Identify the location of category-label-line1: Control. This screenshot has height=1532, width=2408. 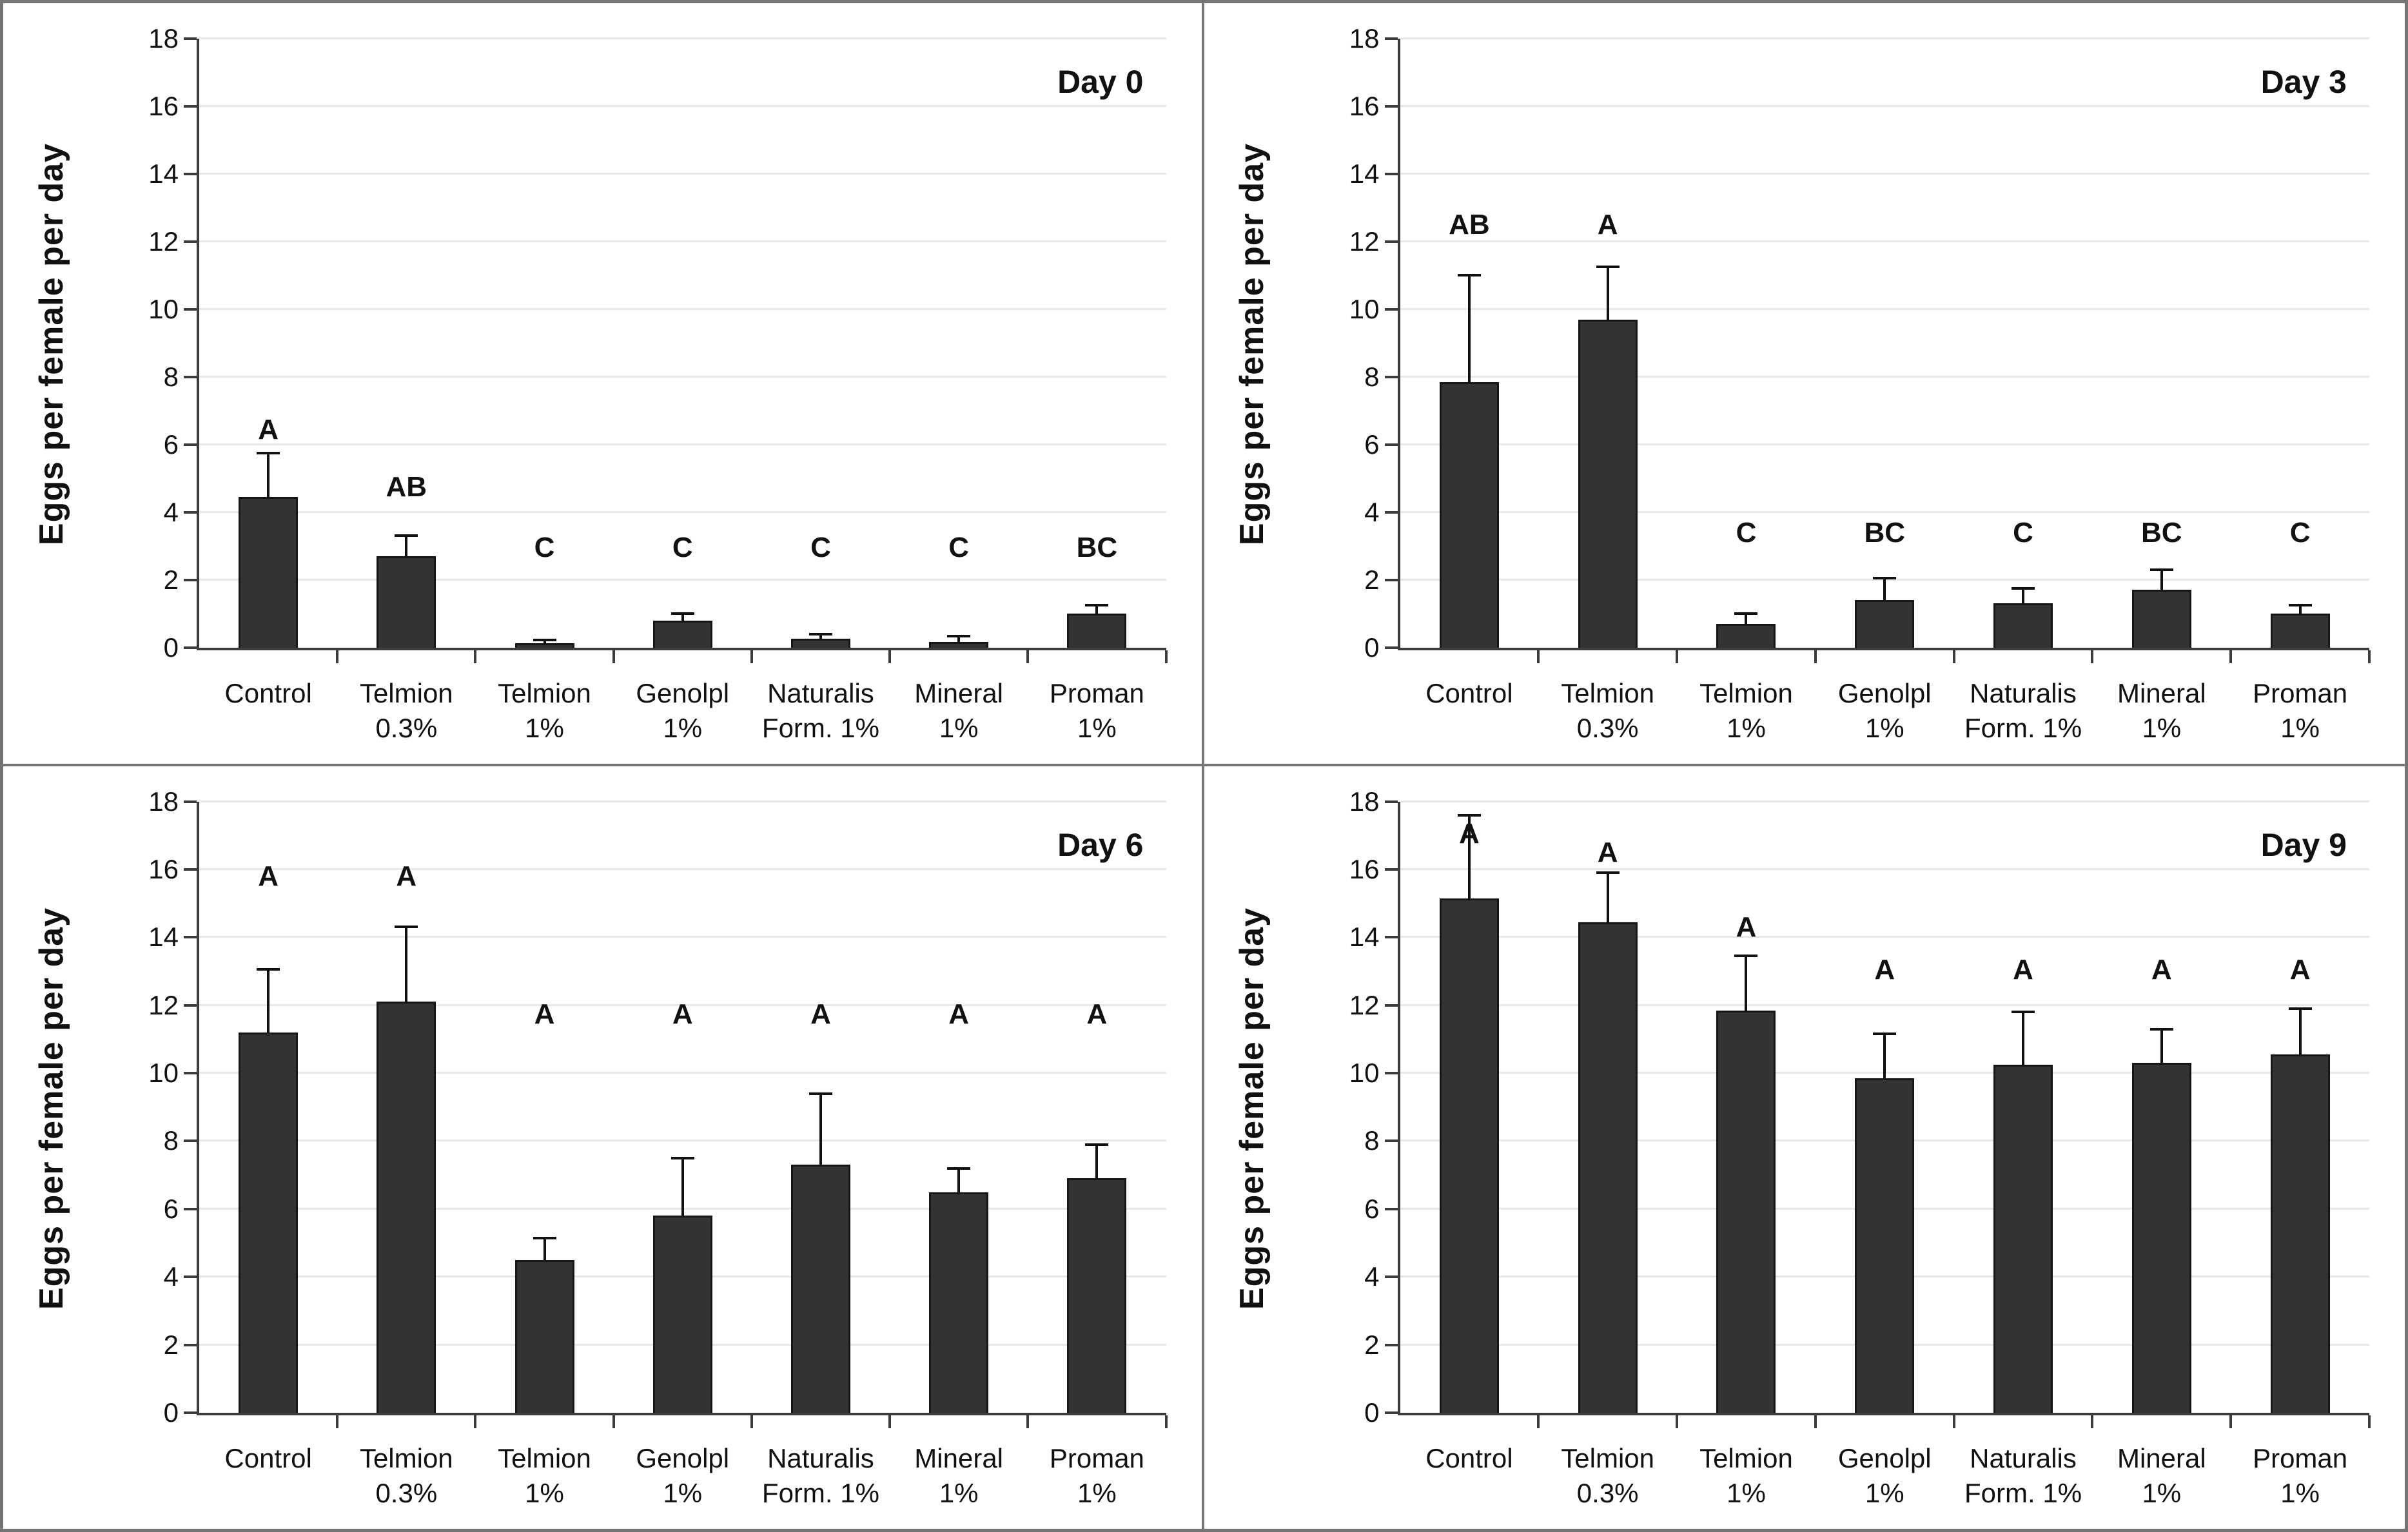
(1469, 692).